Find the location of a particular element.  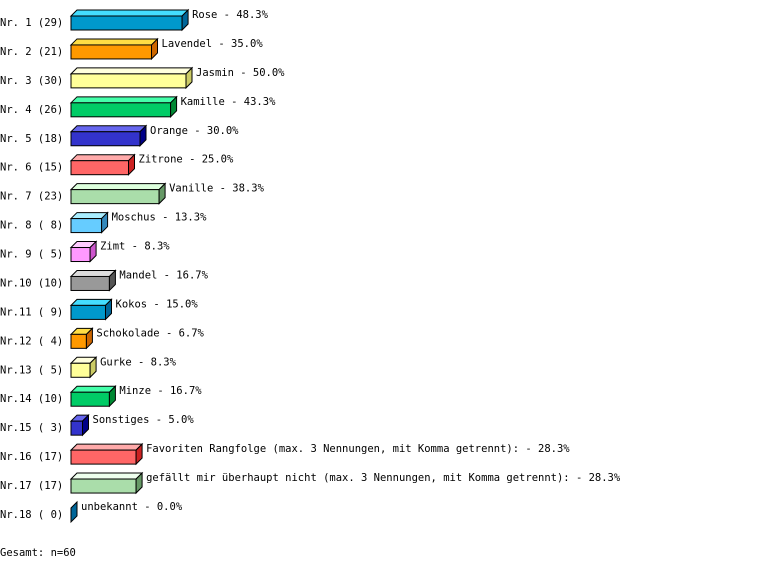

category-label: Nr. 3 (30) is located at coordinates (31, 81).